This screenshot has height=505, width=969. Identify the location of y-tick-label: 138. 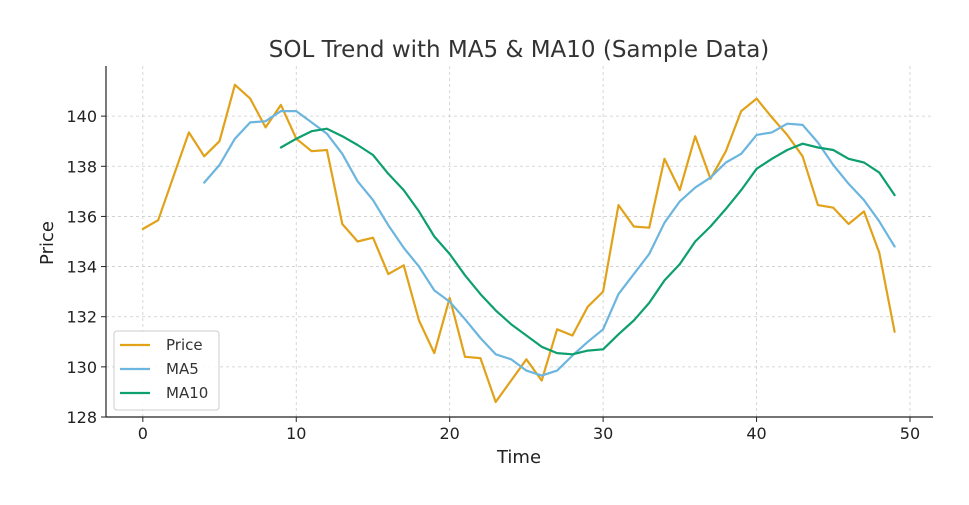
(81, 166).